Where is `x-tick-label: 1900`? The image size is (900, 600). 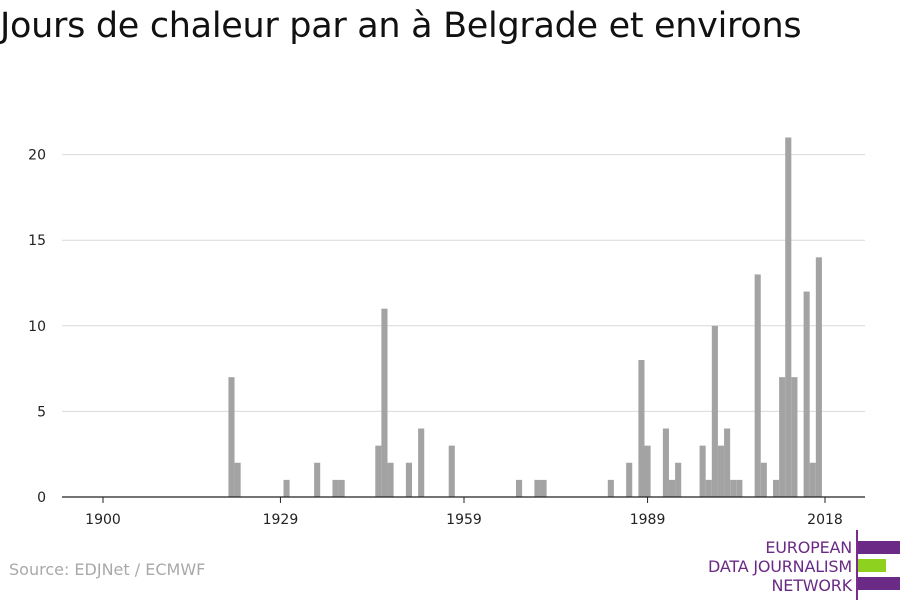
x-tick-label: 1900 is located at coordinates (103, 520).